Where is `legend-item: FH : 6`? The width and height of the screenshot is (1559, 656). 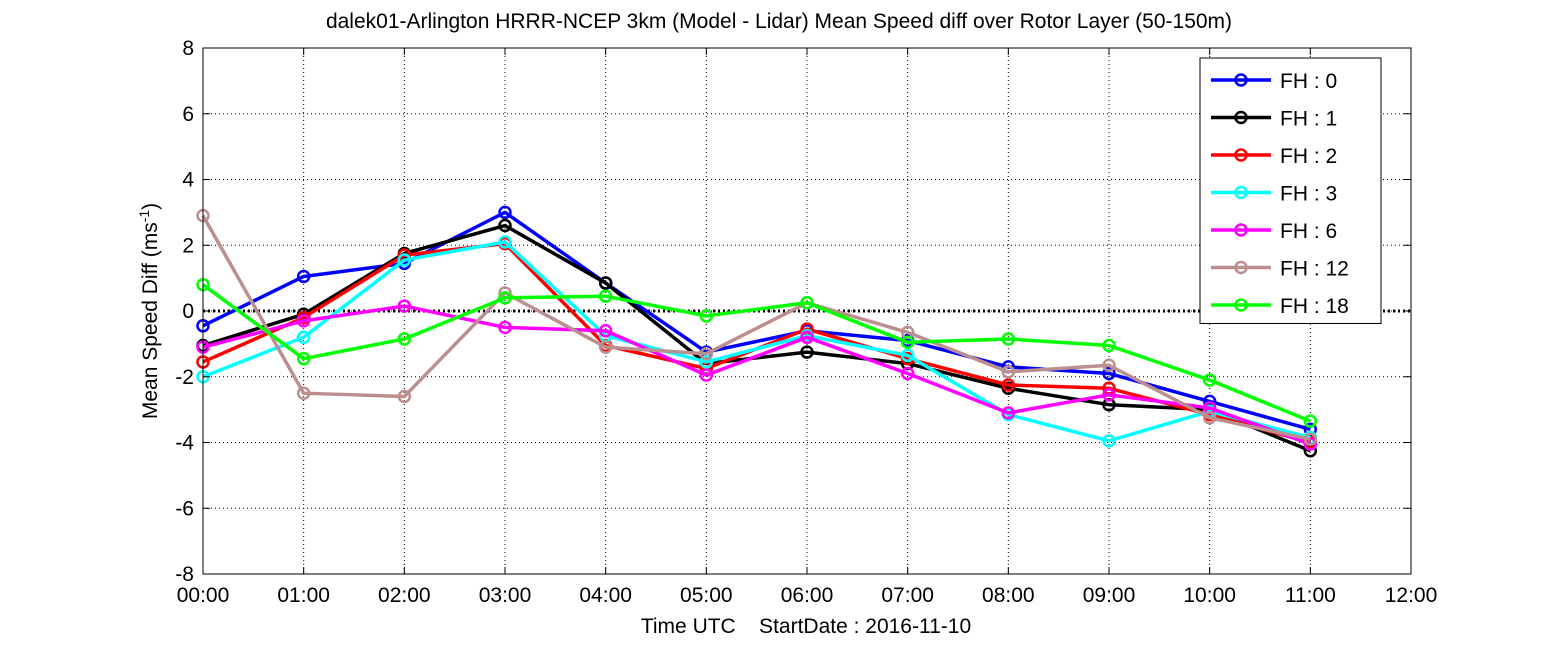 legend-item: FH : 6 is located at coordinates (1274, 231).